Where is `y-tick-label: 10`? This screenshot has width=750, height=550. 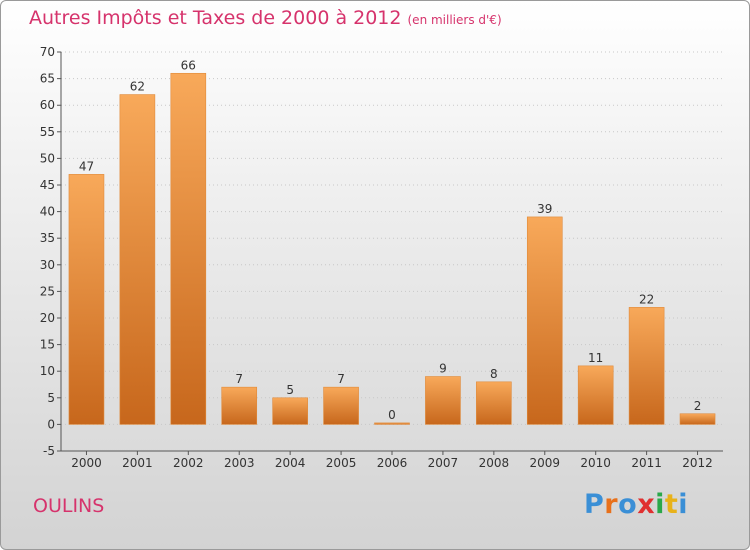 y-tick-label: 10 is located at coordinates (47, 371).